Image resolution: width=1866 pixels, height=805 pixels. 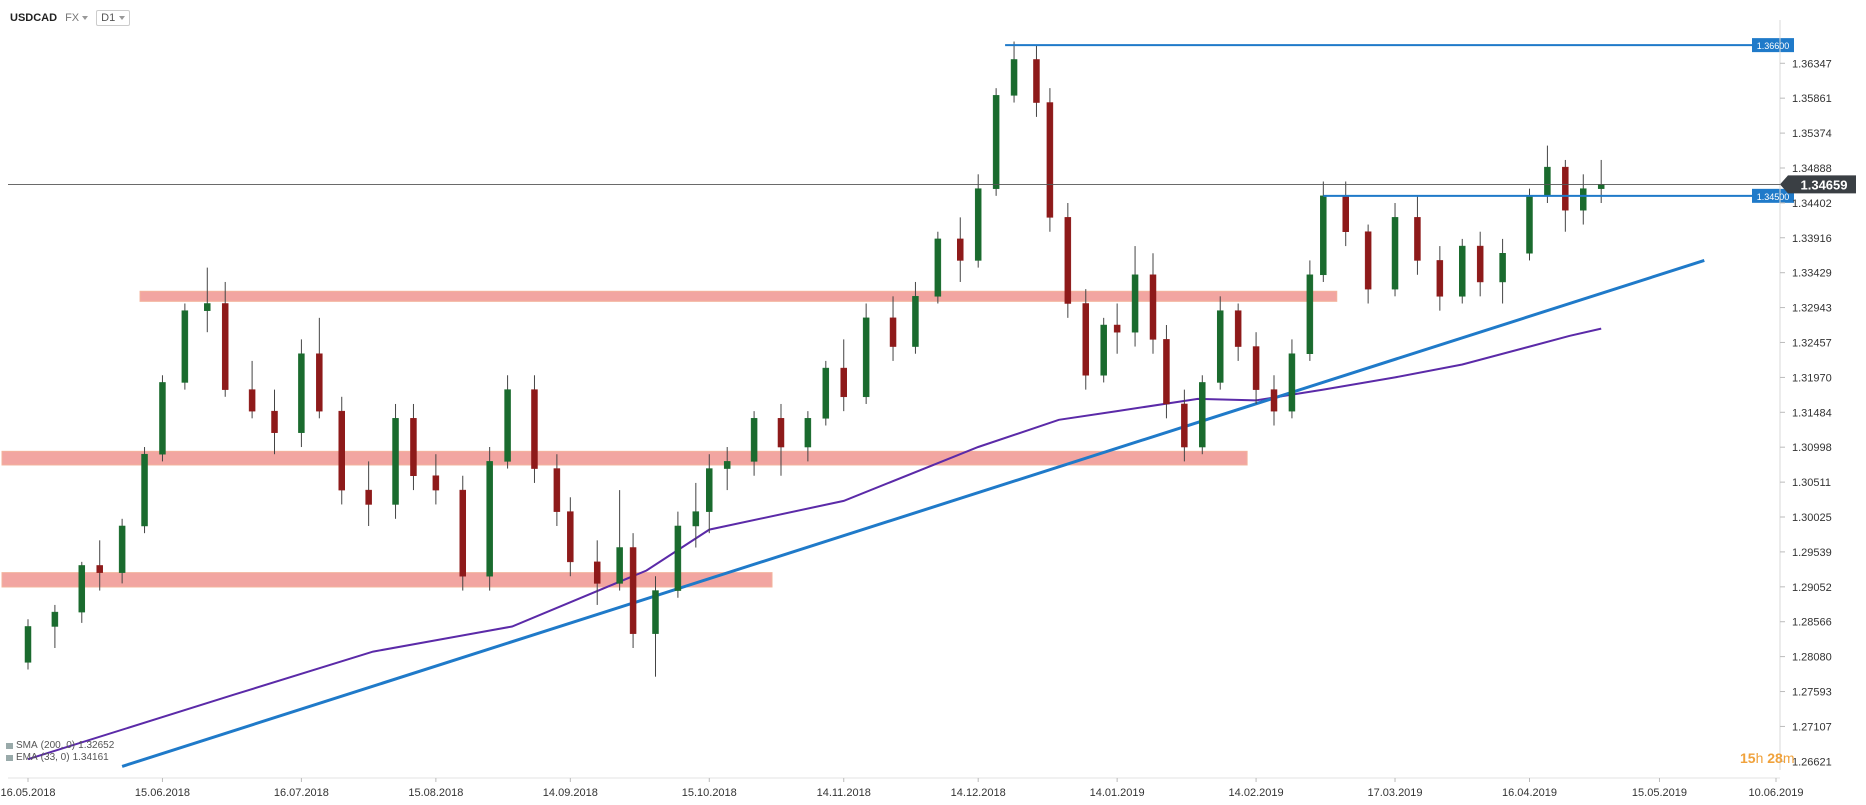 I want to click on market-selector: FX, so click(x=77, y=18).